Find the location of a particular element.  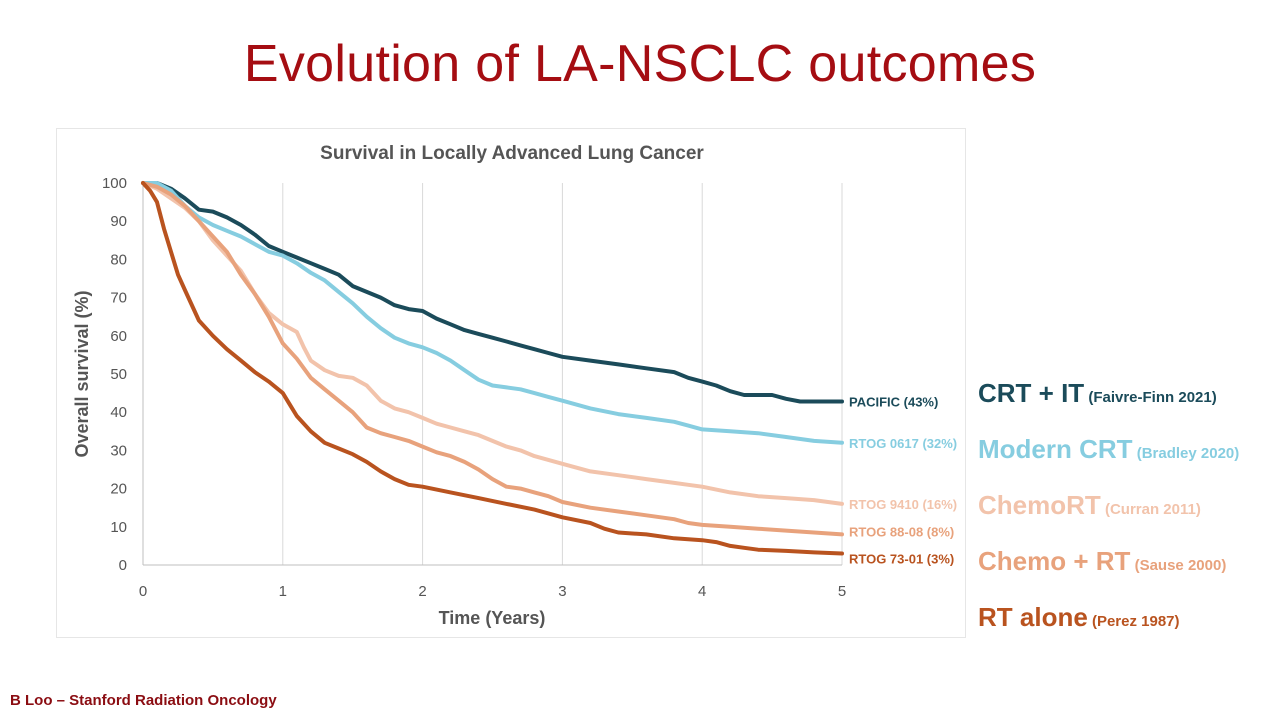

legend-item-label: RT alone is located at coordinates (1033, 617).